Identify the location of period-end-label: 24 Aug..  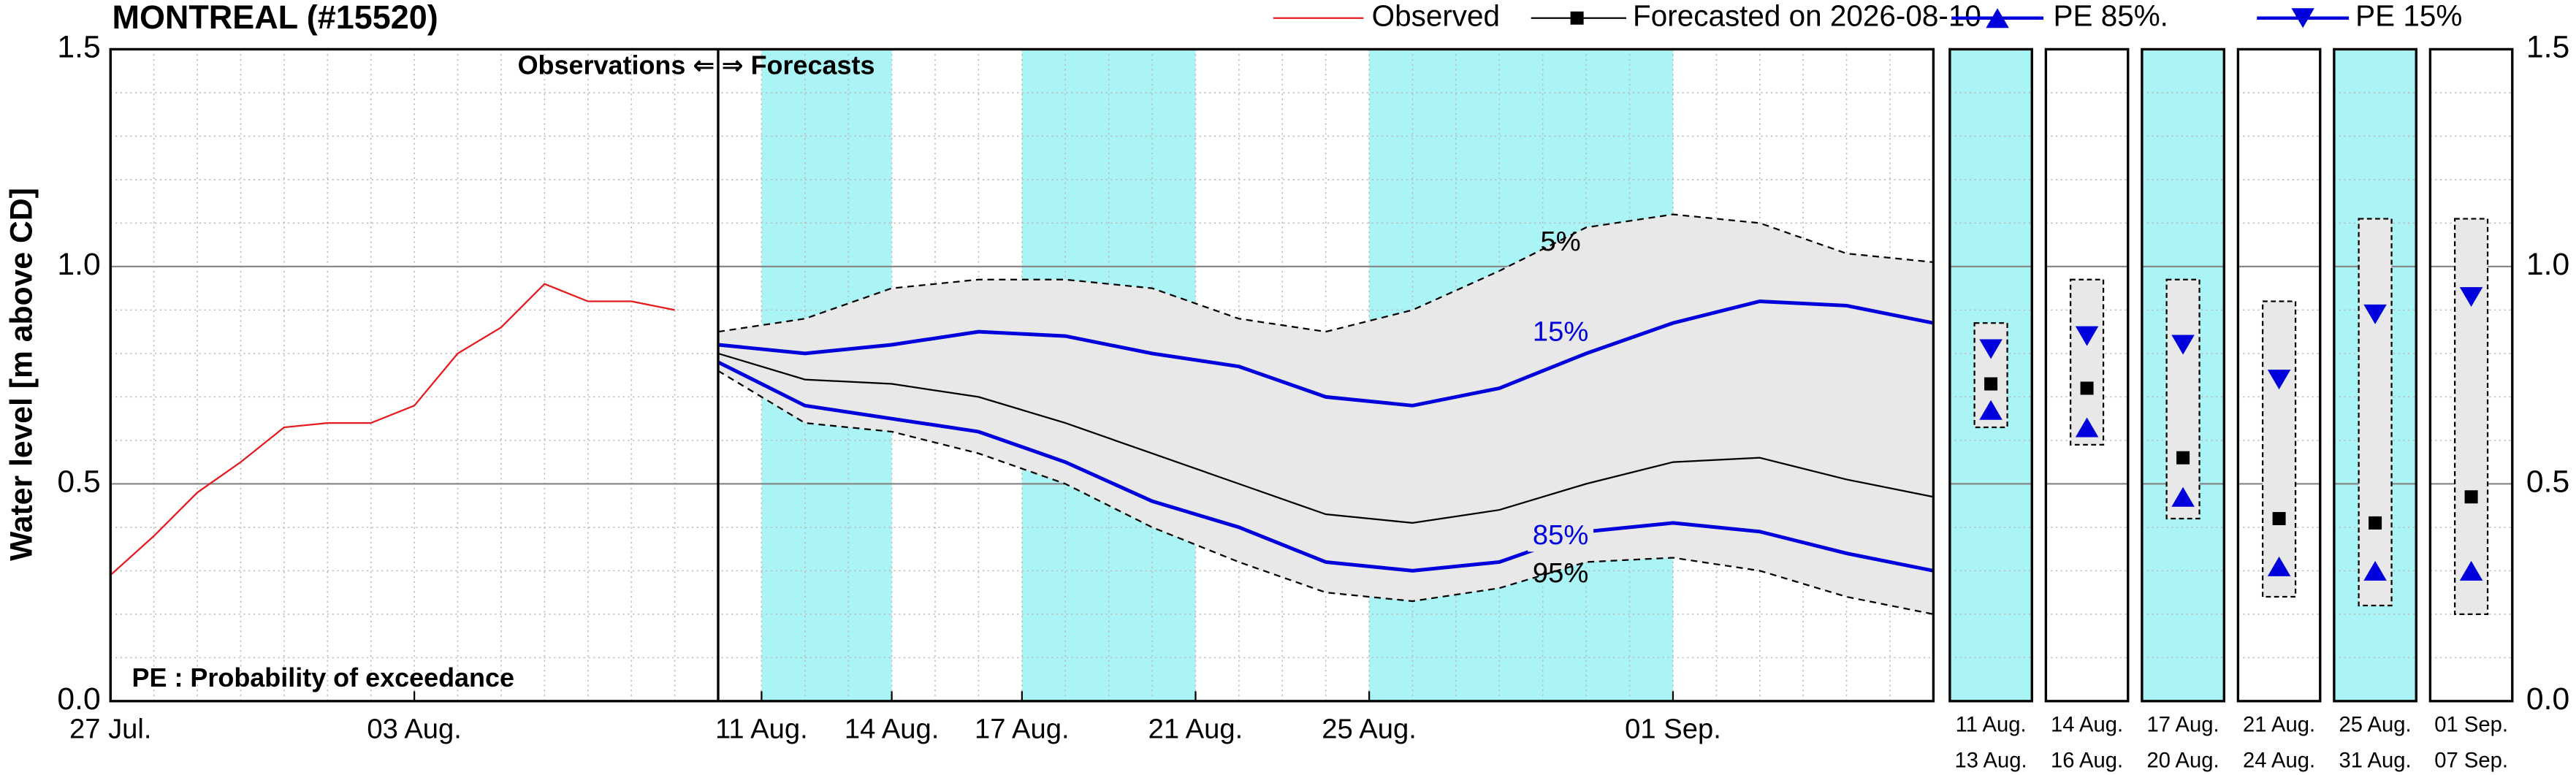
(2279, 761).